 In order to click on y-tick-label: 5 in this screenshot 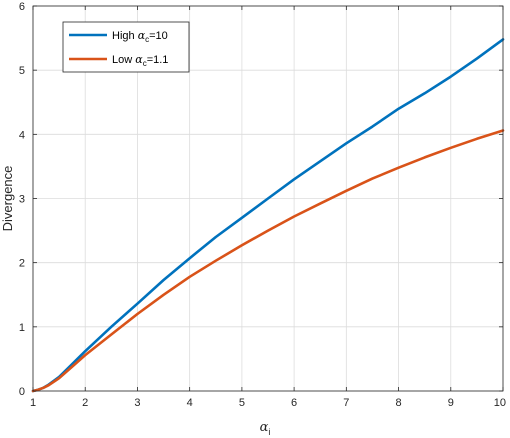, I will do `click(22, 71)`.